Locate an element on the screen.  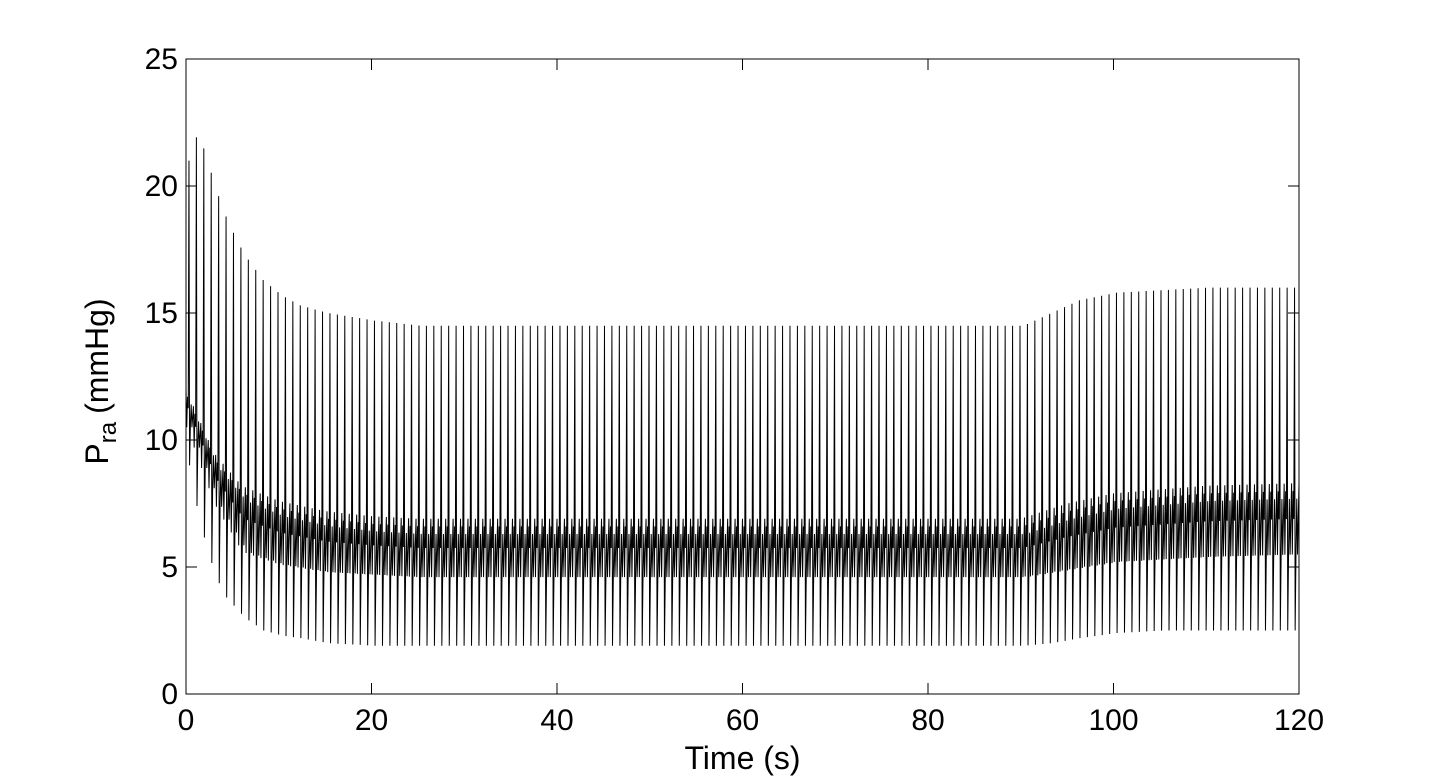
y-tick-label: 20 is located at coordinates (161, 186).